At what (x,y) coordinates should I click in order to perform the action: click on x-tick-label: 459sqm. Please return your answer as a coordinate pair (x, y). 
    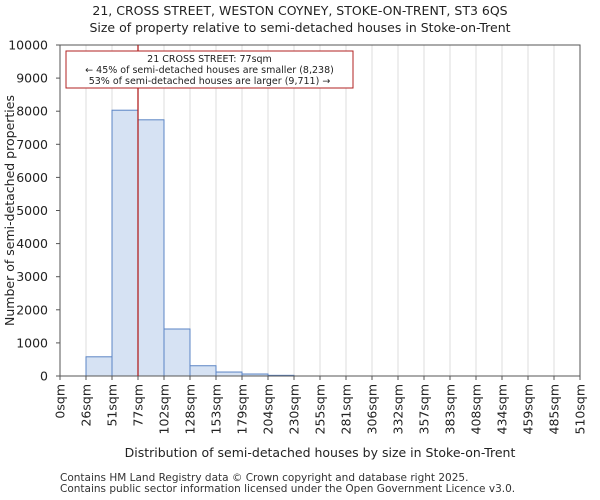
    Looking at the image, I should click on (528, 409).